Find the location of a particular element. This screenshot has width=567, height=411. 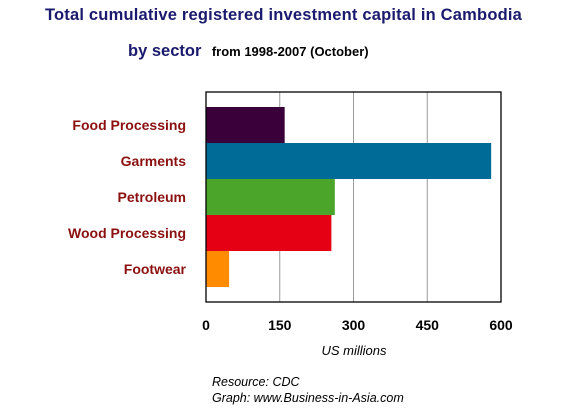

bar-footwear is located at coordinates (218, 269).